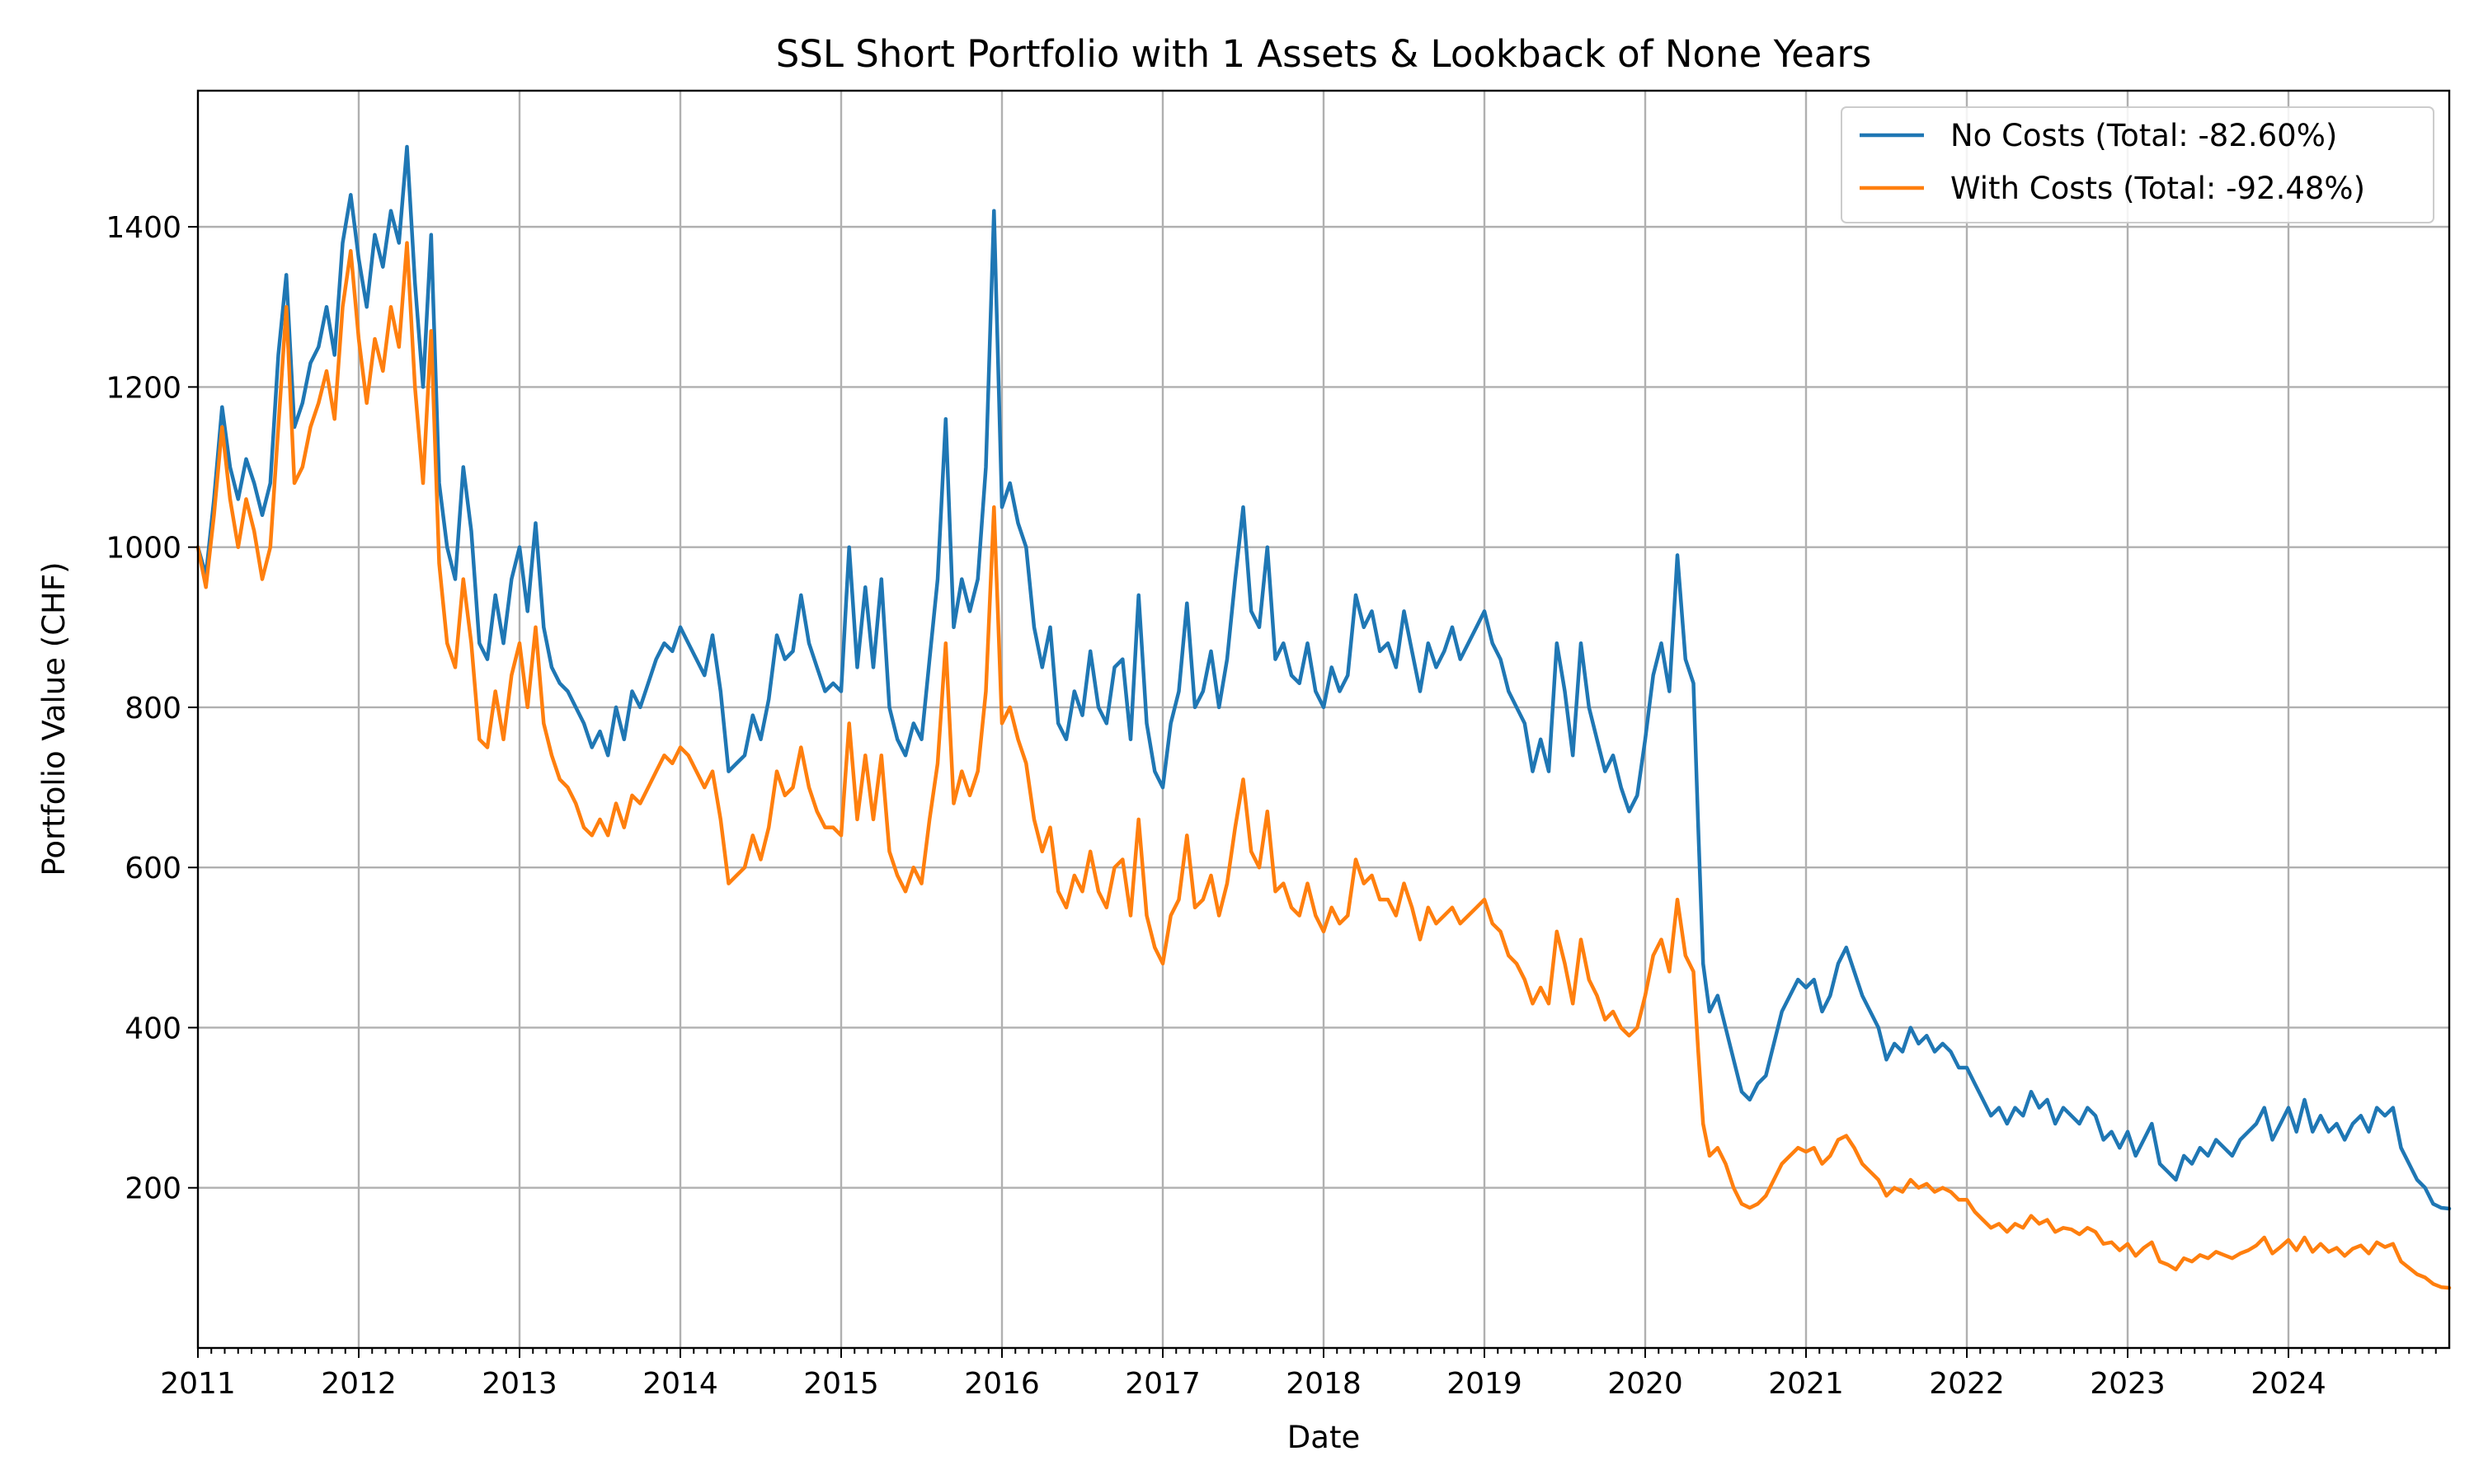 The height and width of the screenshot is (1484, 2474). Describe the element at coordinates (143, 388) in the screenshot. I see `y-tick-label: 1200` at that location.